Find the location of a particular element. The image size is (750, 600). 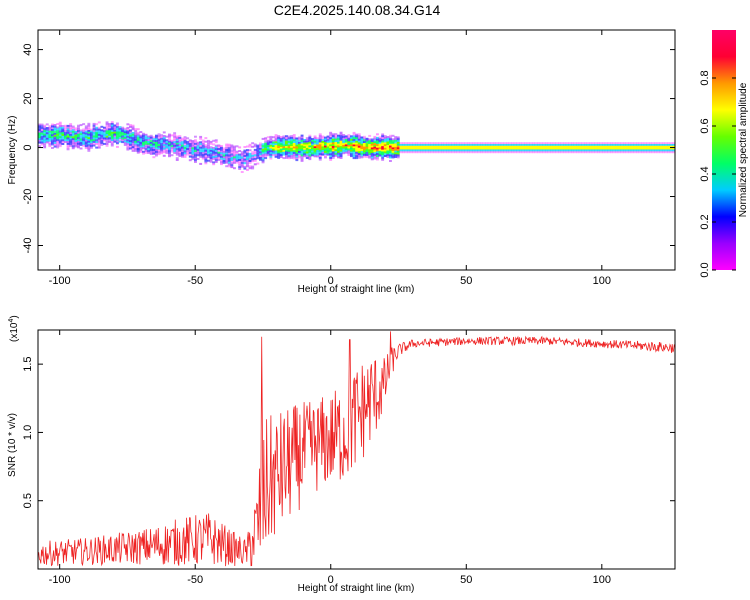

colorbar-gradient is located at coordinates (724, 150).